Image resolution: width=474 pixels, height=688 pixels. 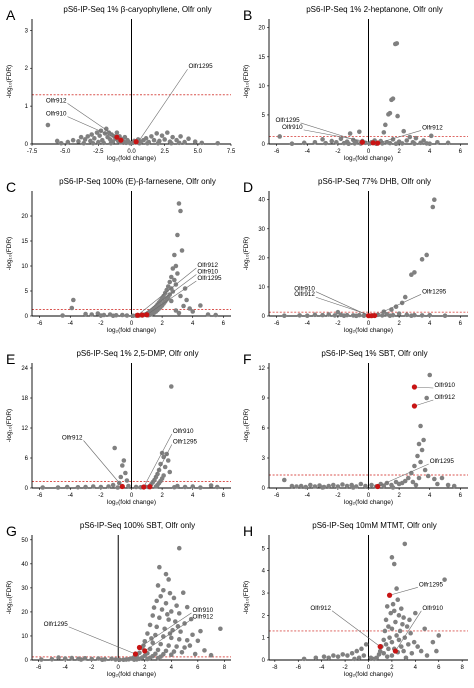 I want to click on panel-letter: A, so click(x=11, y=15).